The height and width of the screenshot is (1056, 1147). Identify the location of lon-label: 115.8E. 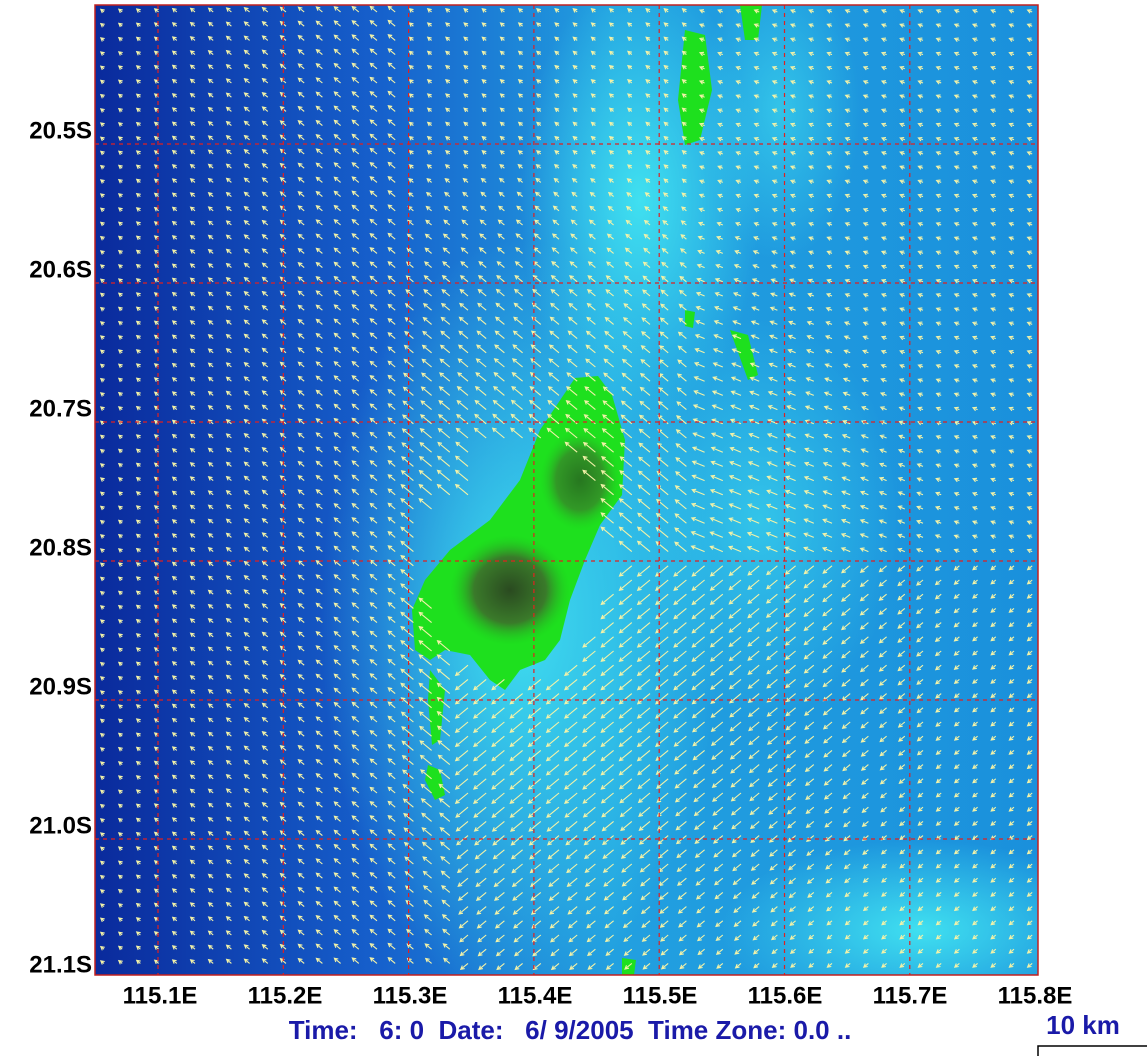
(1035, 995).